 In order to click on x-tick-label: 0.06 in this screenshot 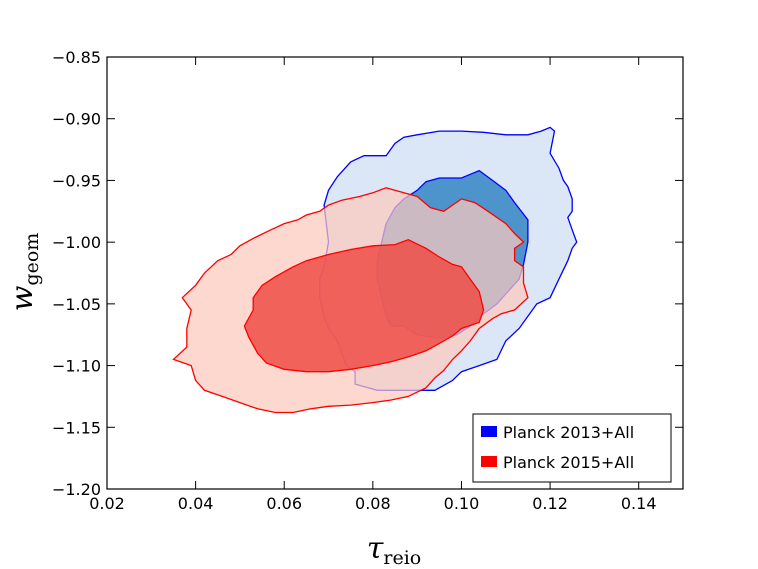, I will do `click(284, 503)`.